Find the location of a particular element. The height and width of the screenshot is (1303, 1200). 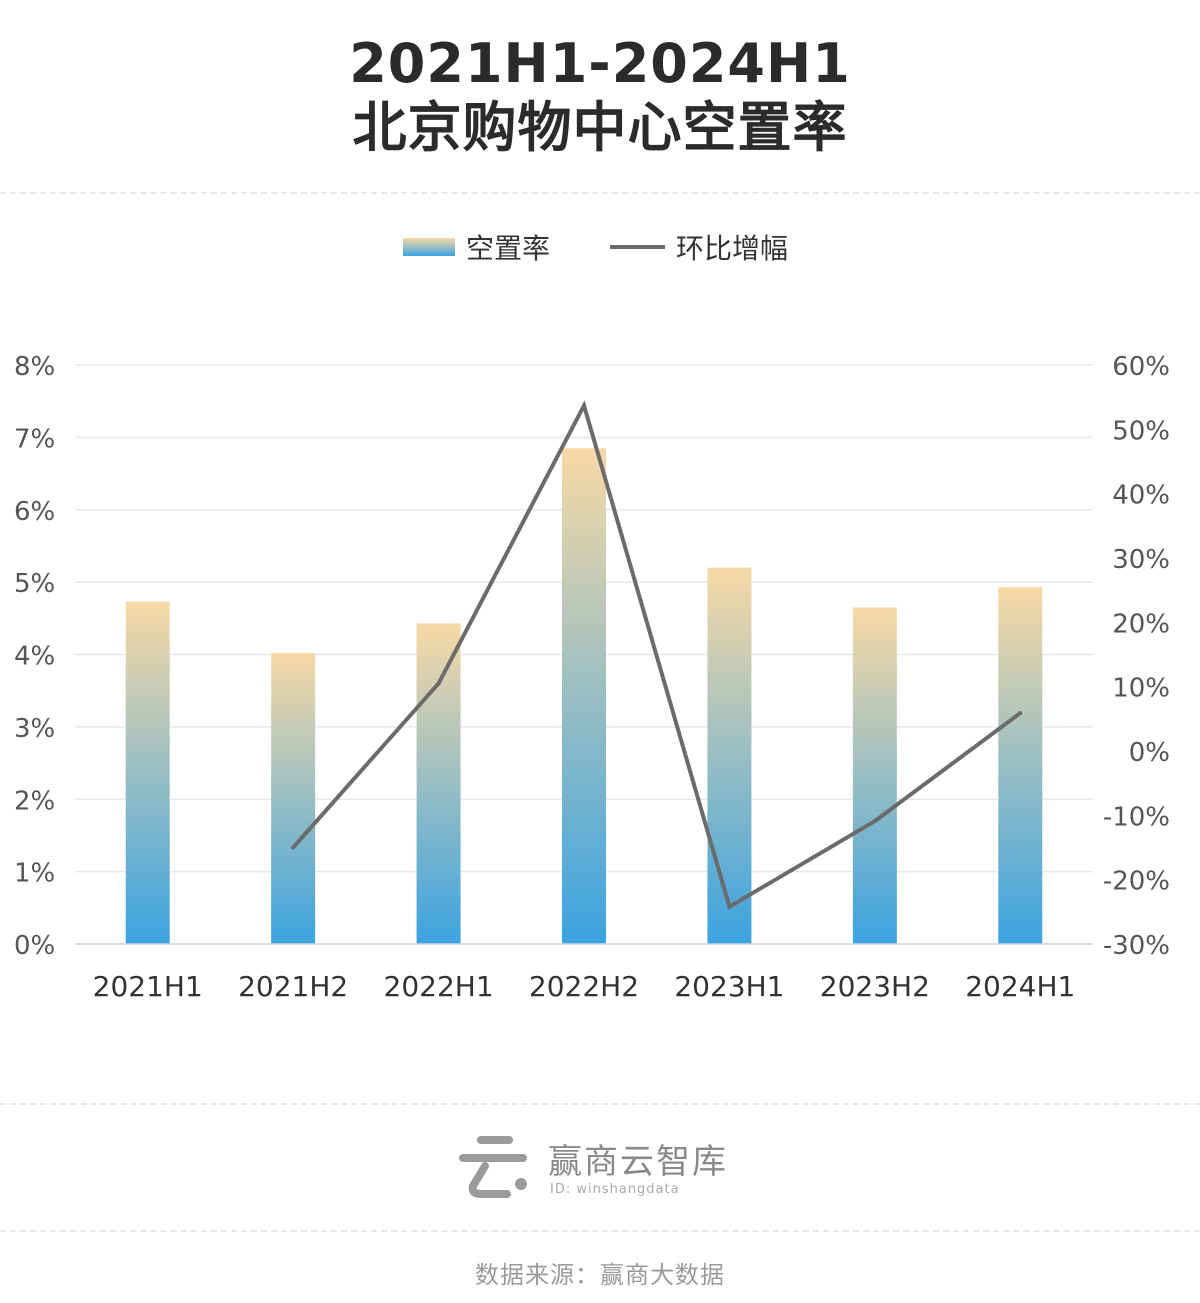

bar-2024H1 is located at coordinates (1020, 765).